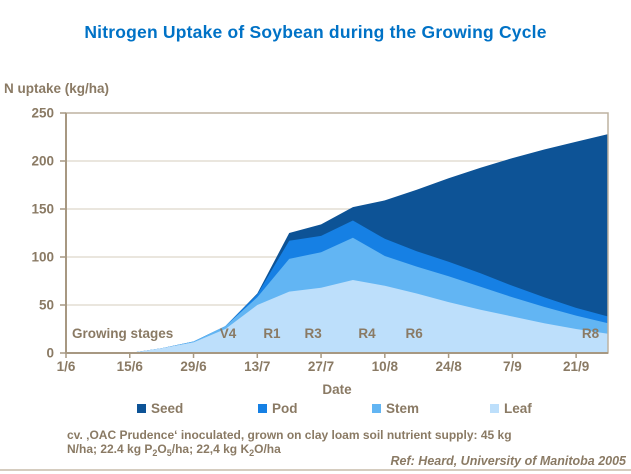  What do you see at coordinates (42, 209) in the screenshot?
I see `y-tick-label: 150` at bounding box center [42, 209].